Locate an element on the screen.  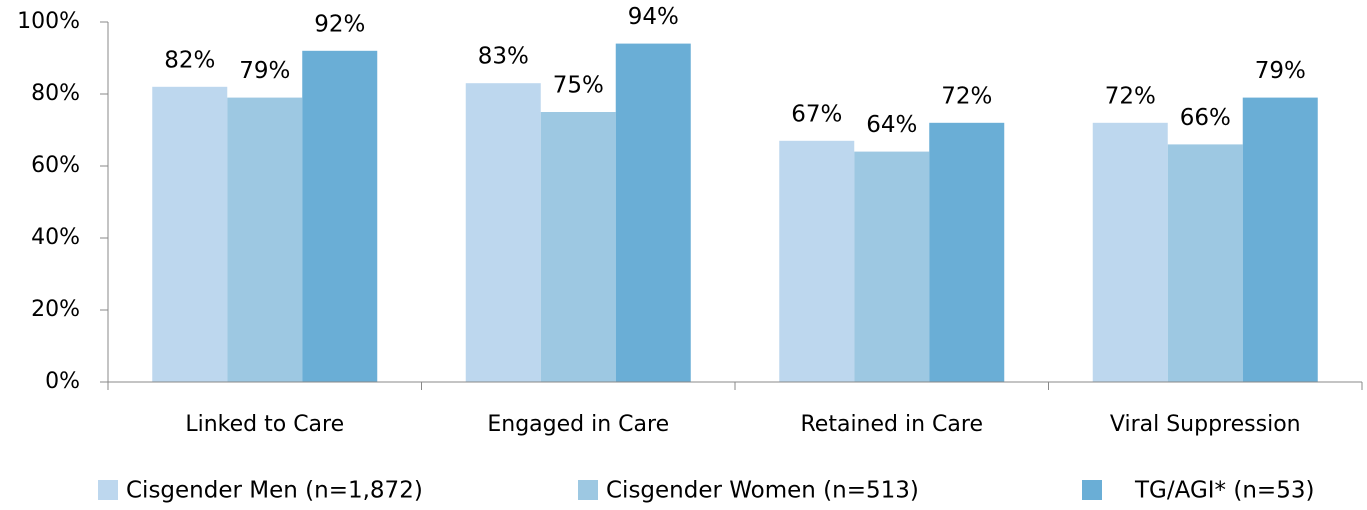
value-label: 75% is located at coordinates (578, 86).